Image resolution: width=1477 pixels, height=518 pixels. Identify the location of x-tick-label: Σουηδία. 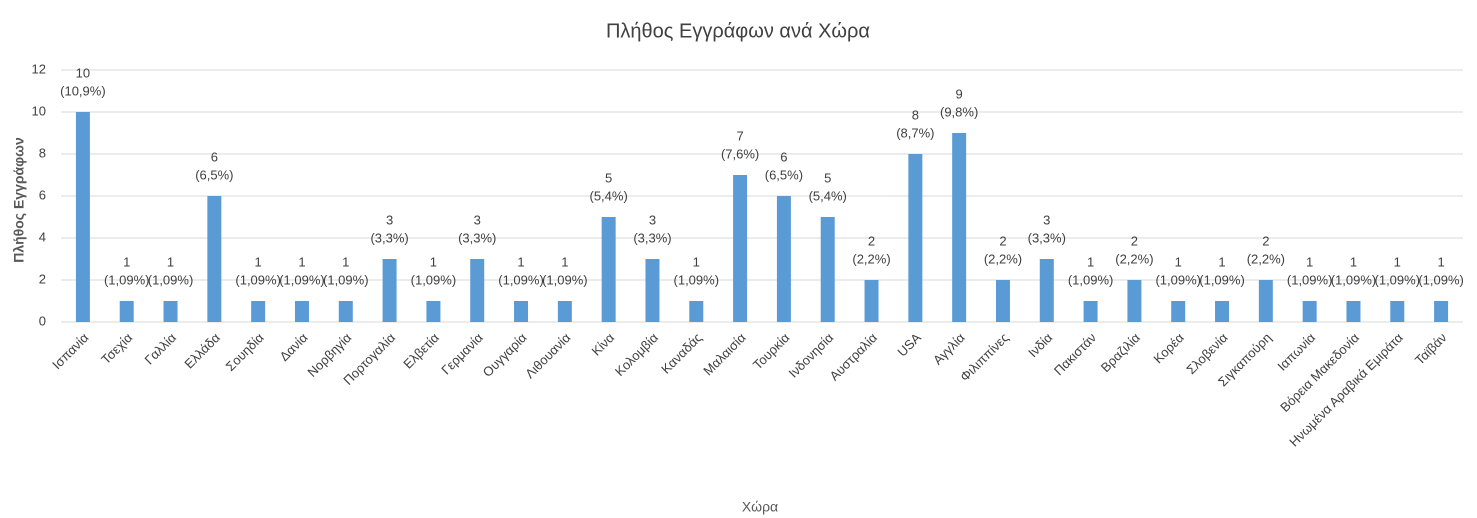
(245, 352).